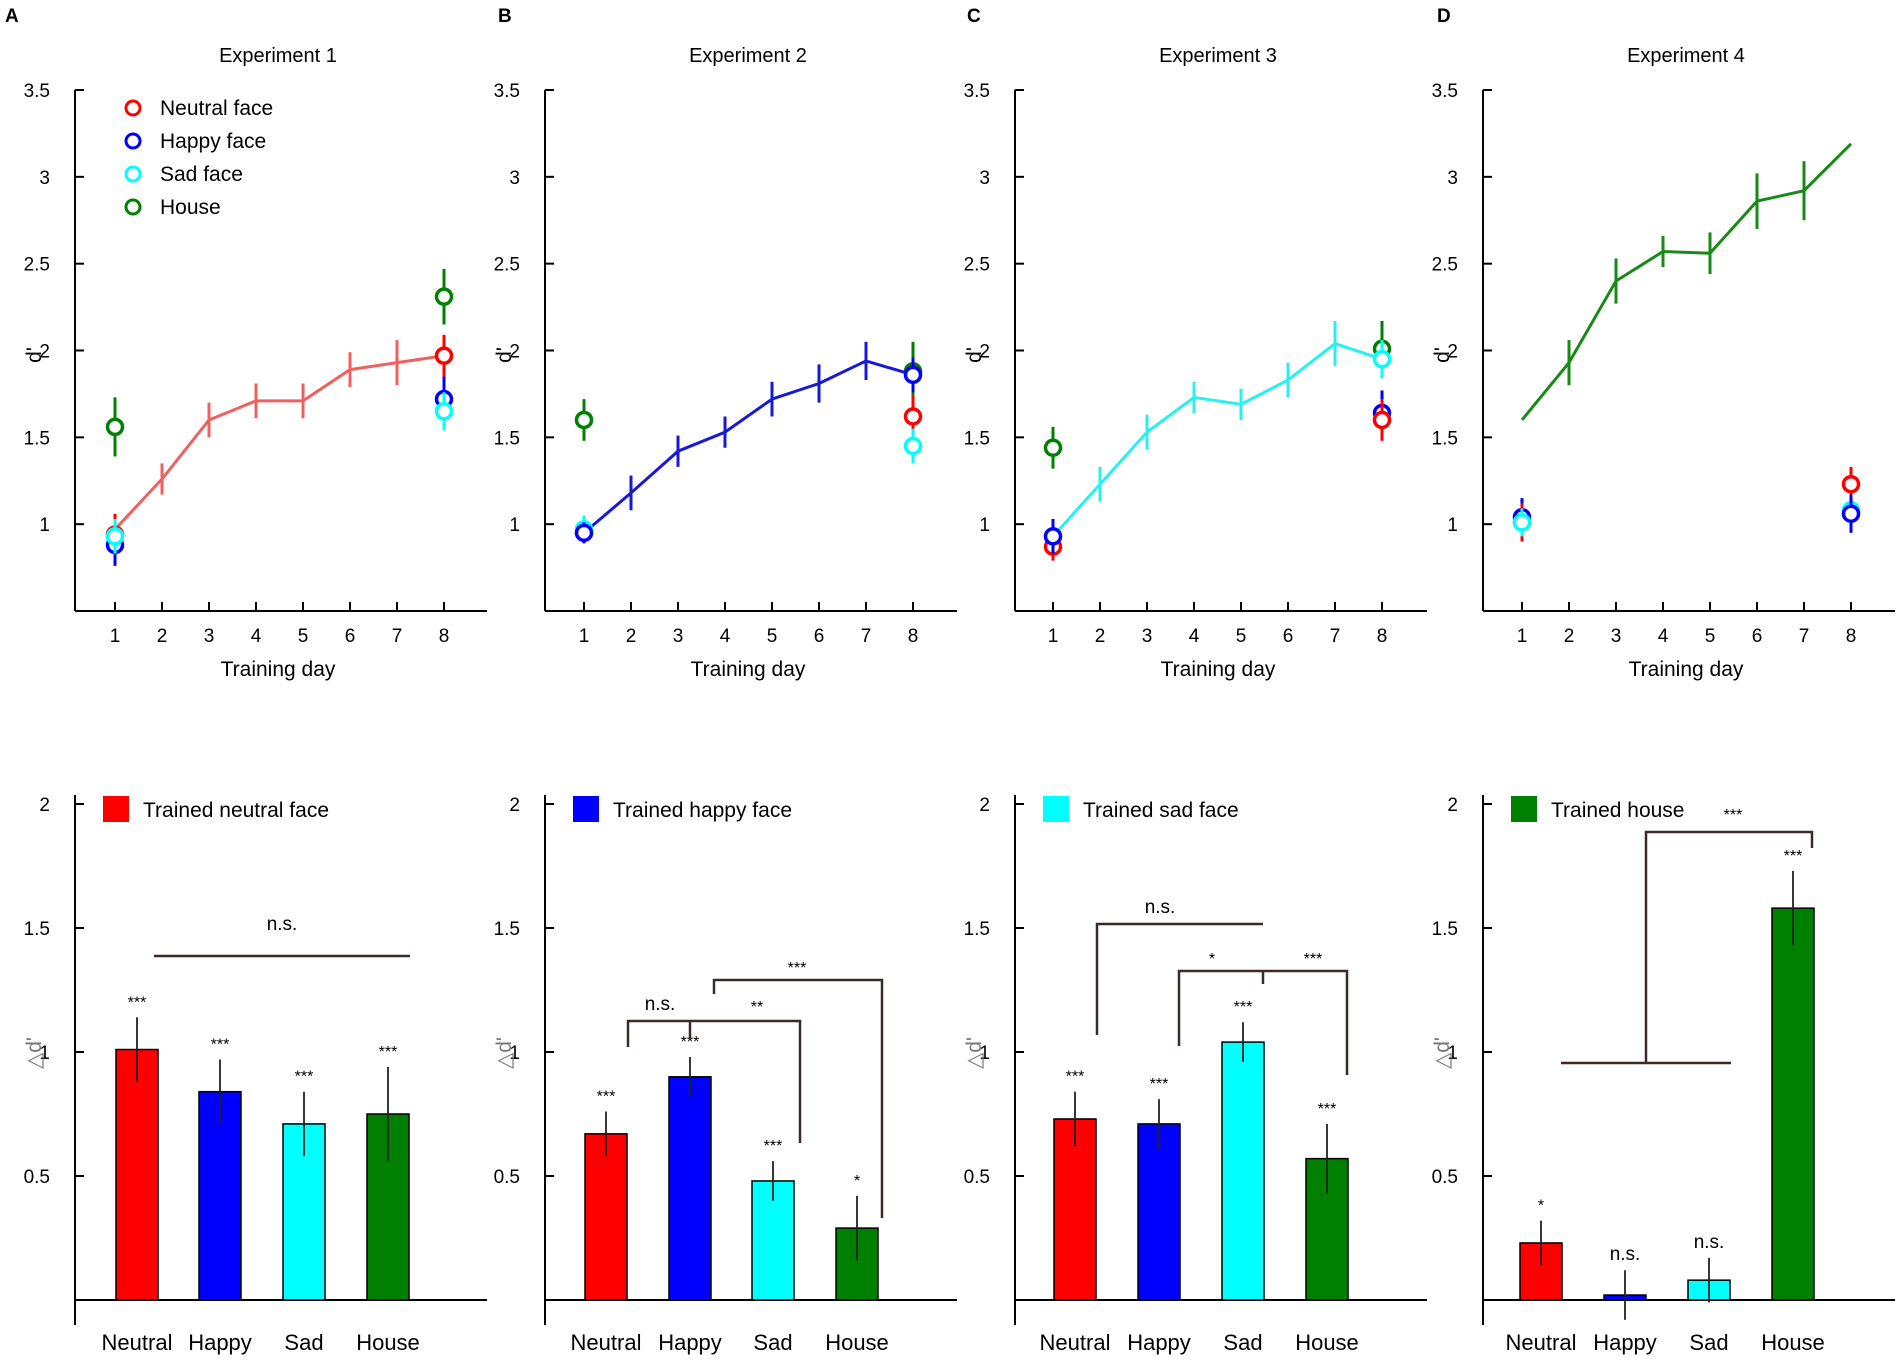 The width and height of the screenshot is (1902, 1362). Describe the element at coordinates (1625, 1254) in the screenshot. I see `significance-label: n.s.` at that location.